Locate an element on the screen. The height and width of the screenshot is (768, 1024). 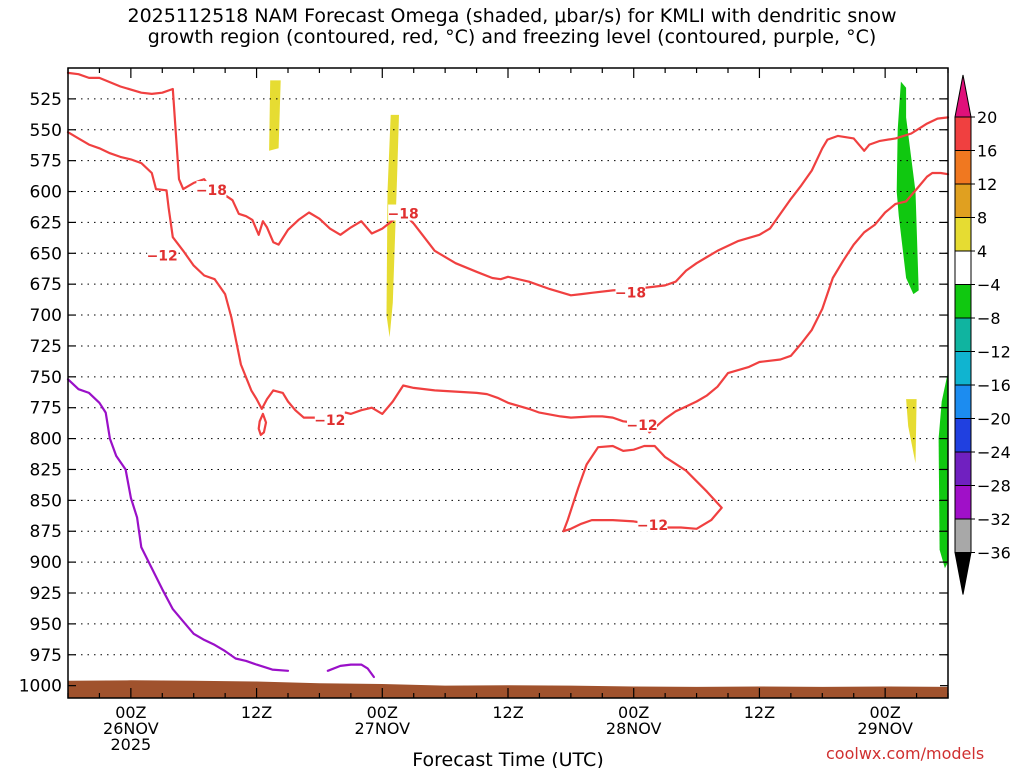
colorbar-label: 20 is located at coordinates (987, 117).